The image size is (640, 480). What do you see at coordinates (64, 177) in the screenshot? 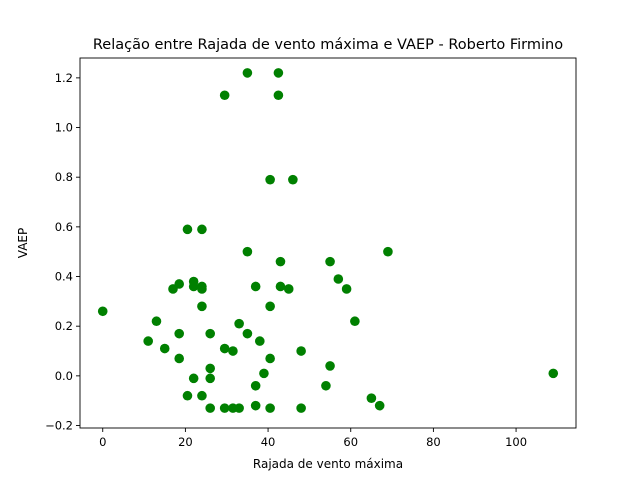
I see `y-tick-label-5: 0.8` at bounding box center [64, 177].